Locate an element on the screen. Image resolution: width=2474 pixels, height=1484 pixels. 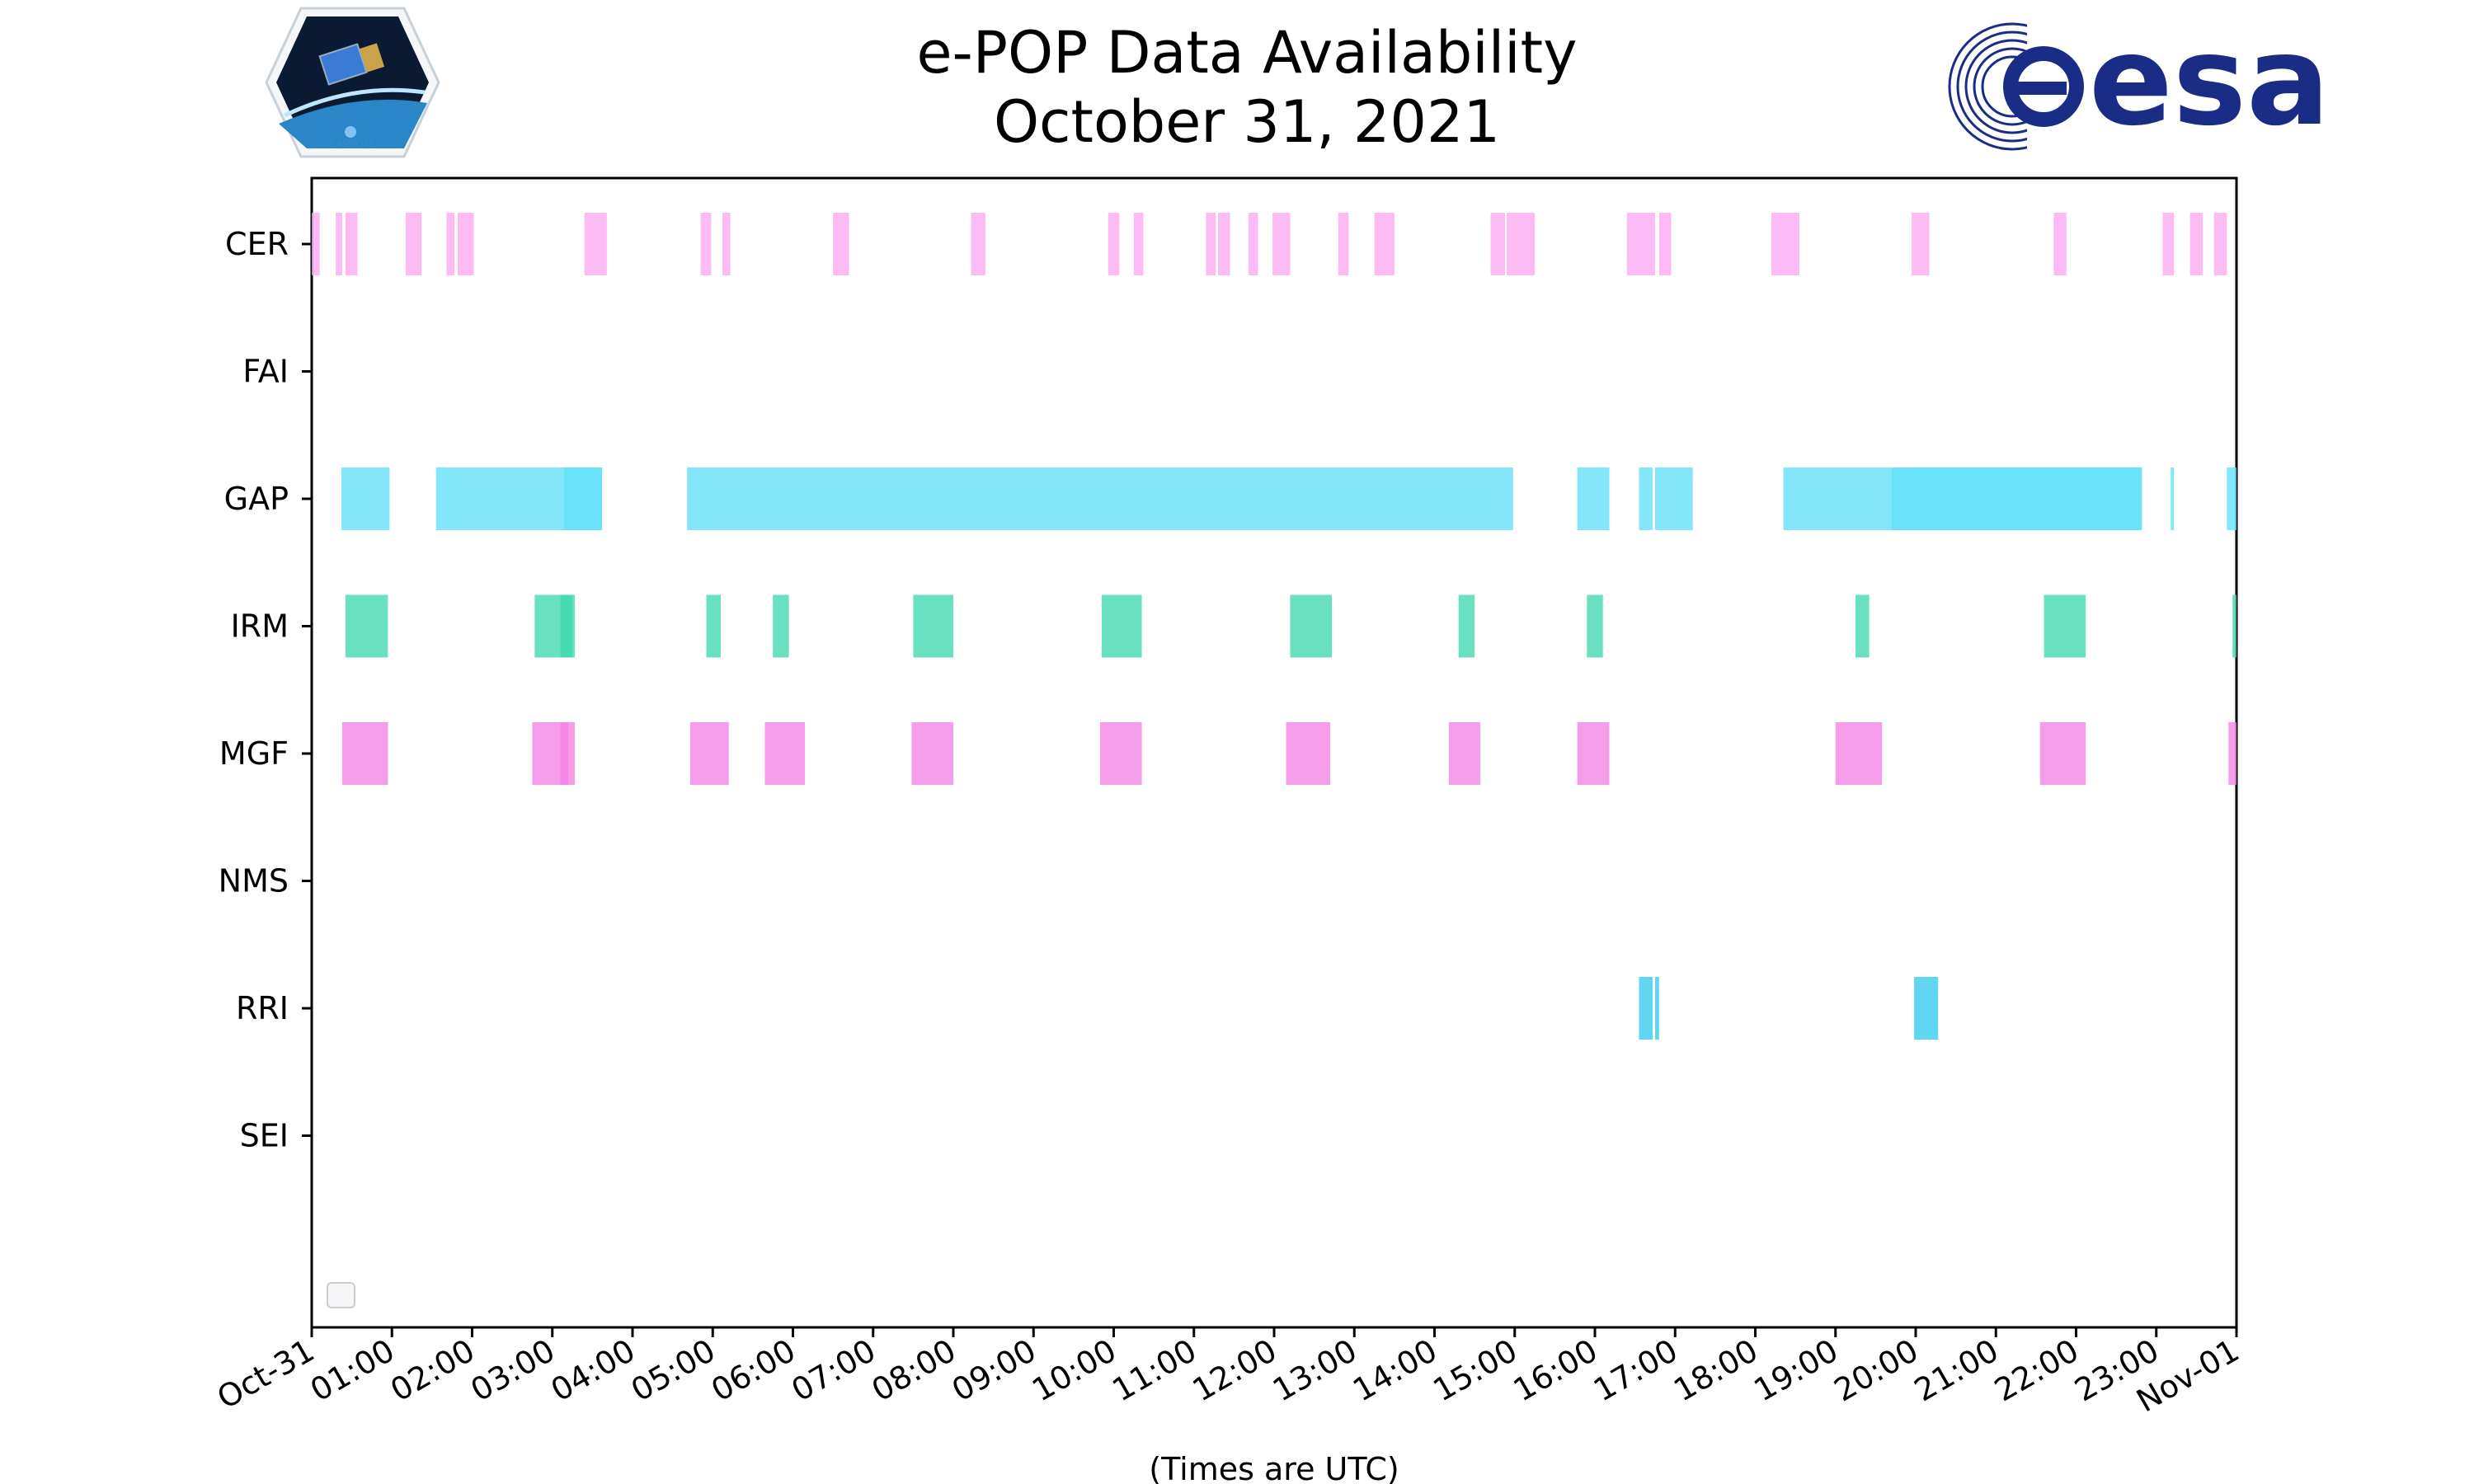
instrument-row-mgf is located at coordinates (1288, 753).